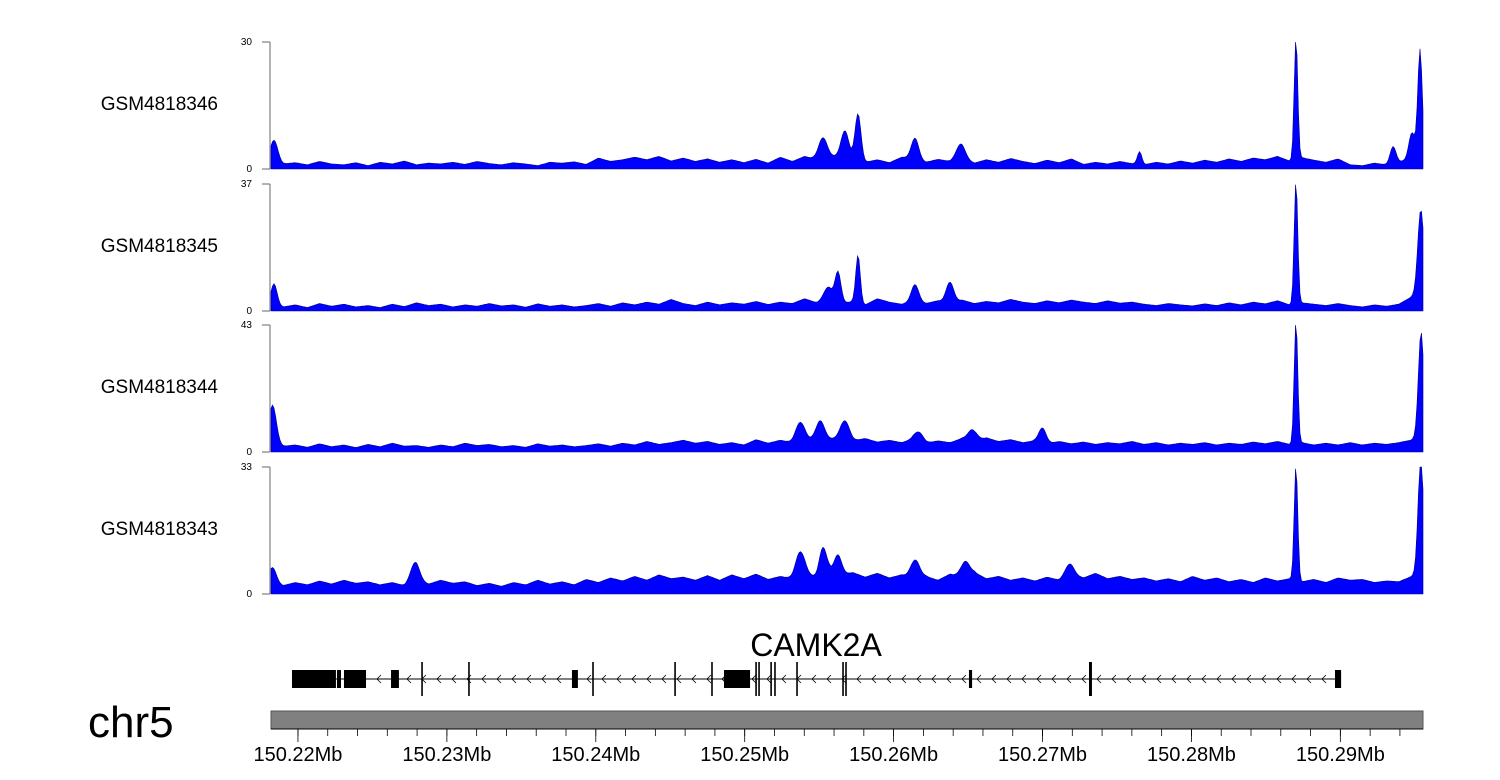 The width and height of the screenshot is (1500, 780). I want to click on chromosome-label: chr5, so click(131, 722).